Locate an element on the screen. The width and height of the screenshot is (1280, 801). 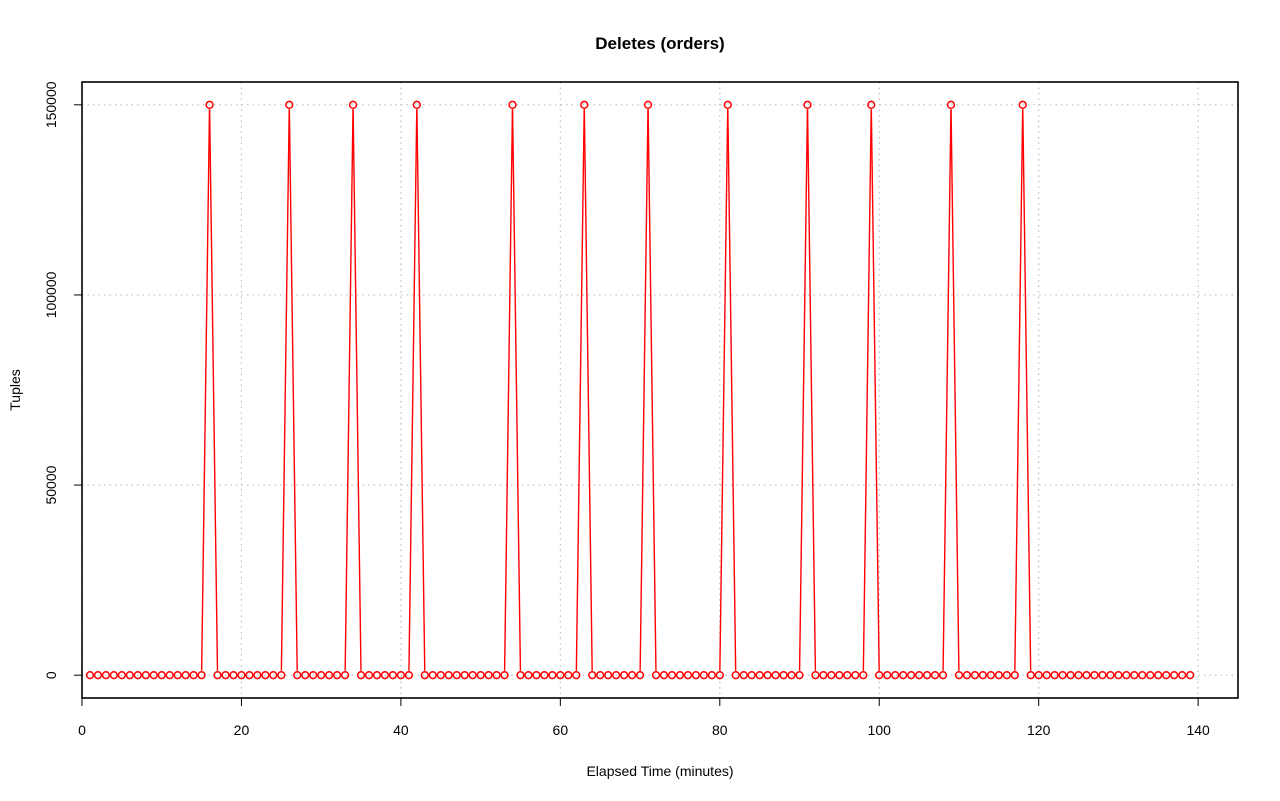
x-tick-label: 140 is located at coordinates (1198, 730).